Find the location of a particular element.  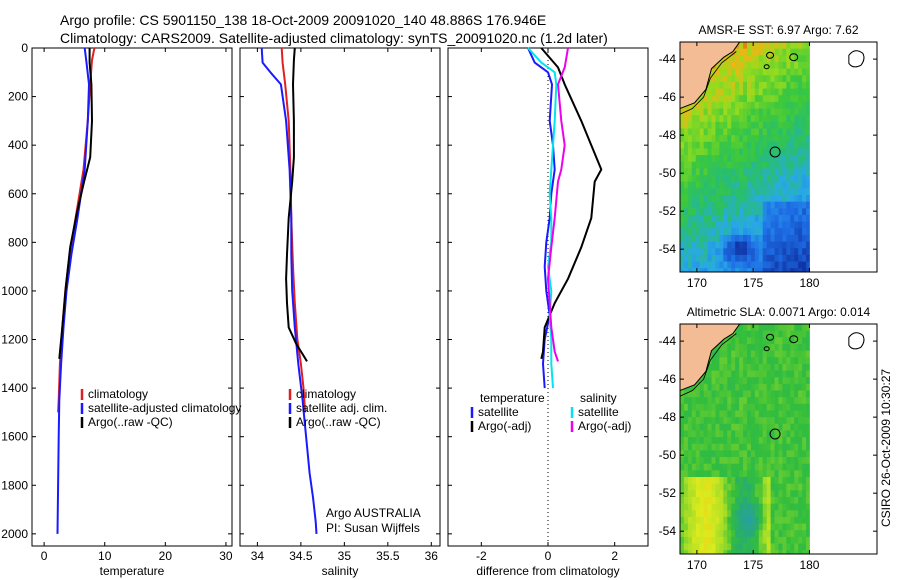

legend-entry: Argo(-adj) is located at coordinates (504, 426).